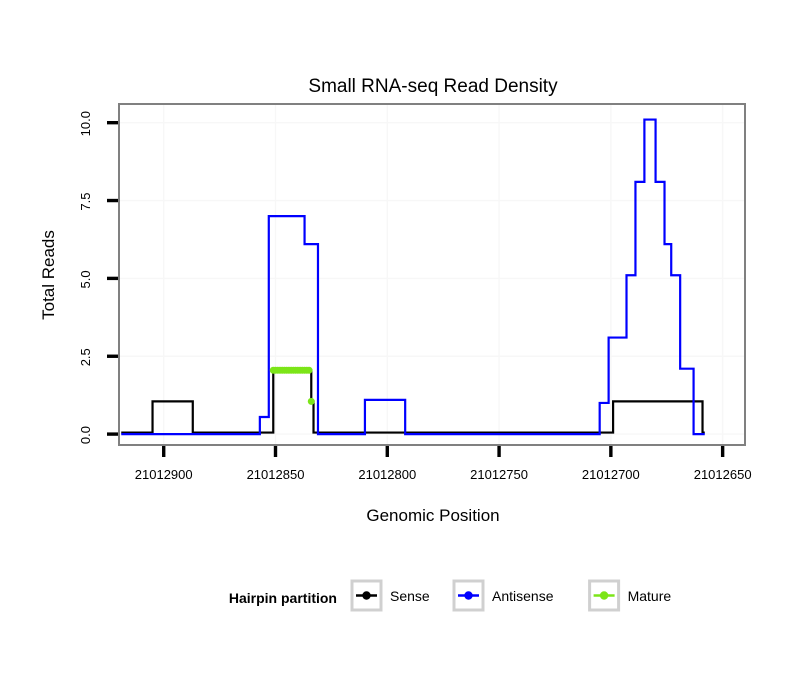 This screenshot has width=810, height=695. Describe the element at coordinates (523, 596) in the screenshot. I see `legend-label-antisense: Antisense` at that location.